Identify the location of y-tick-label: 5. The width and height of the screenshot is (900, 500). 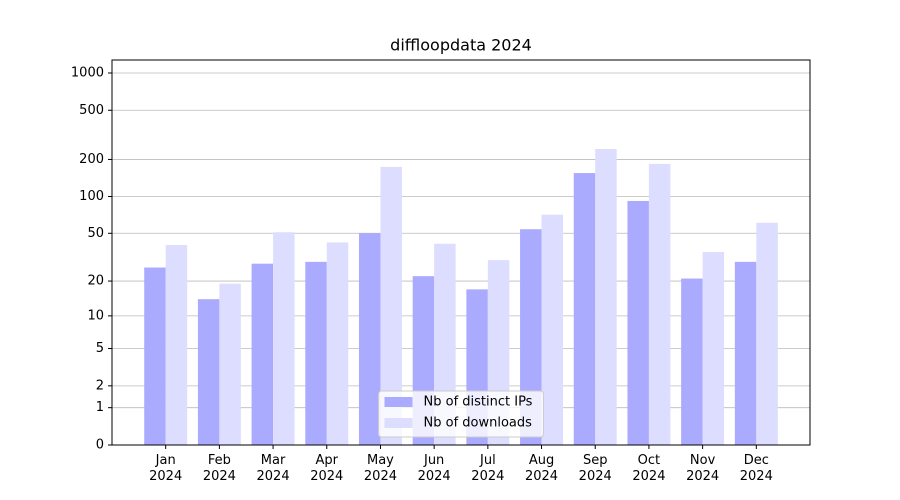
(100, 348).